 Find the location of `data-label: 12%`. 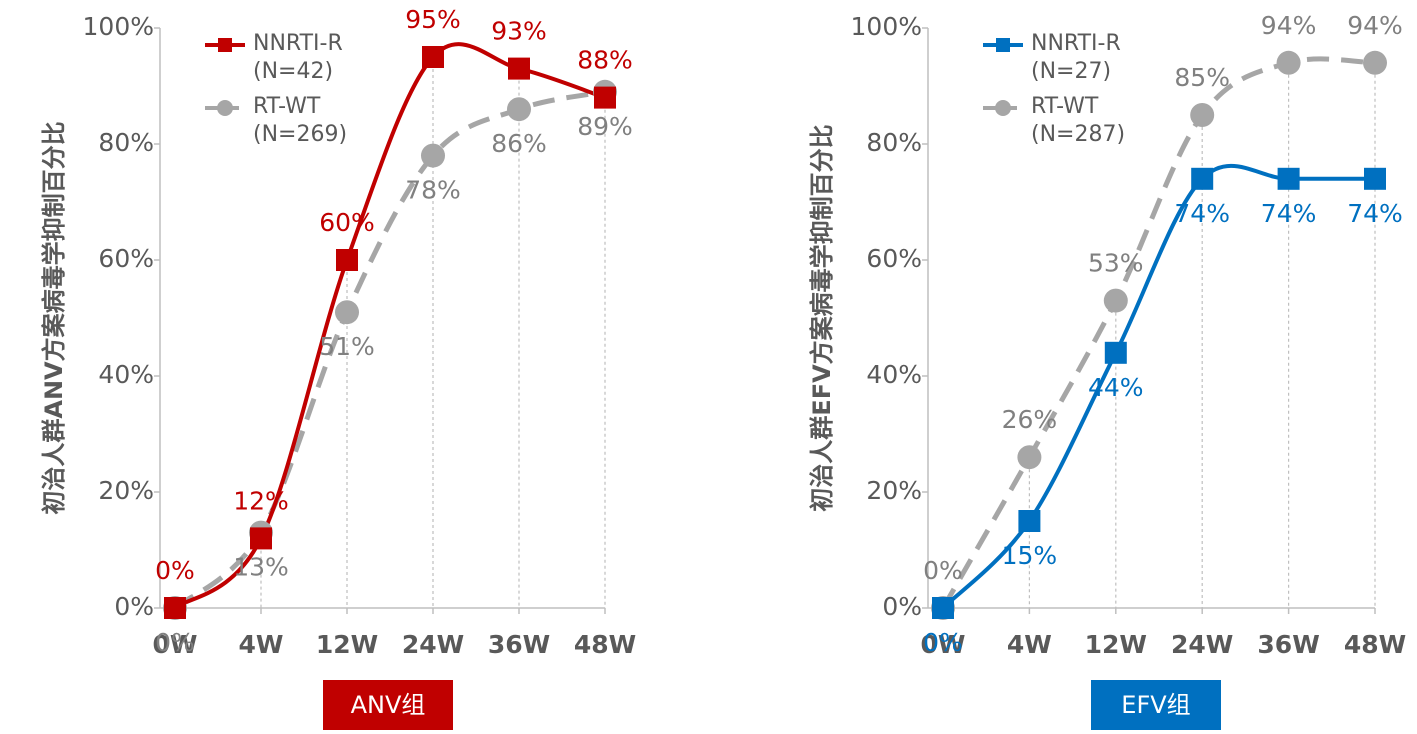

data-label: 12% is located at coordinates (261, 500).